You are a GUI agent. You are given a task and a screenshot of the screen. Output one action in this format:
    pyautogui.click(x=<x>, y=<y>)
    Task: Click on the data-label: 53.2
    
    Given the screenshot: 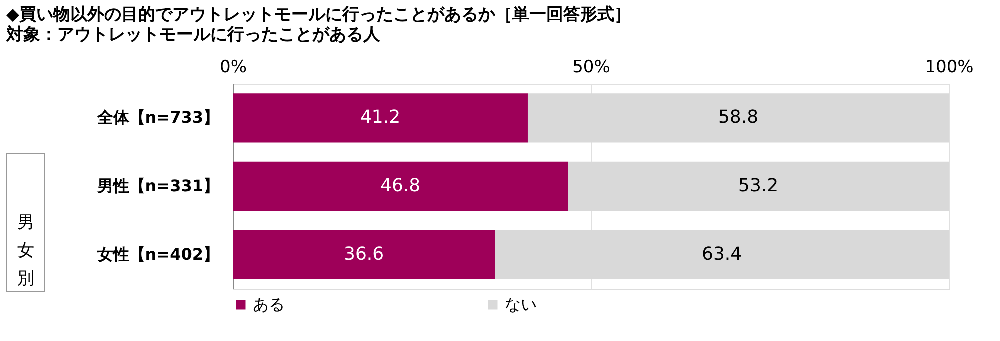 What is the action you would take?
    pyautogui.click(x=758, y=186)
    